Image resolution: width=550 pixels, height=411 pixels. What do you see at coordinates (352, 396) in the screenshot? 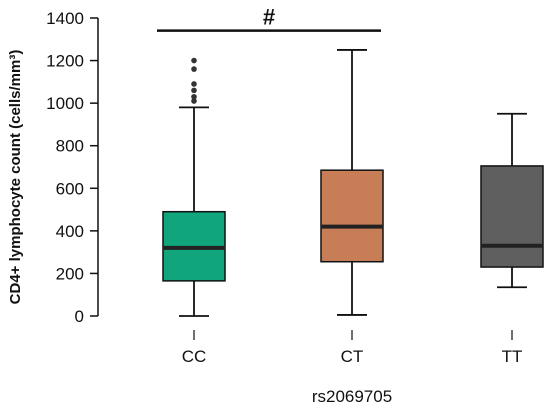
I see `x-axis-title: rs2069705` at bounding box center [352, 396].